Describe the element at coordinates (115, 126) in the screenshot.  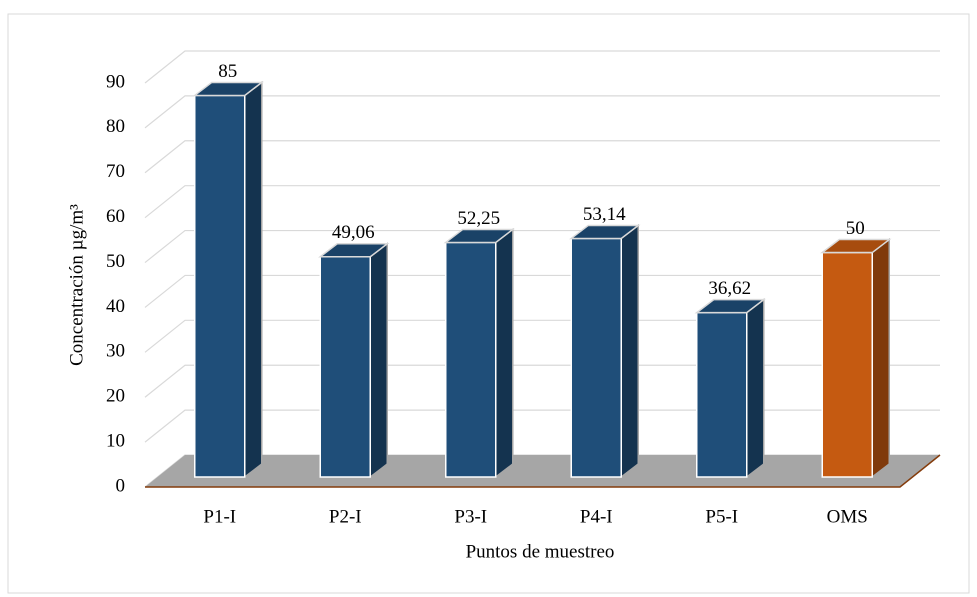
I see `y-tick-label: 80` at that location.